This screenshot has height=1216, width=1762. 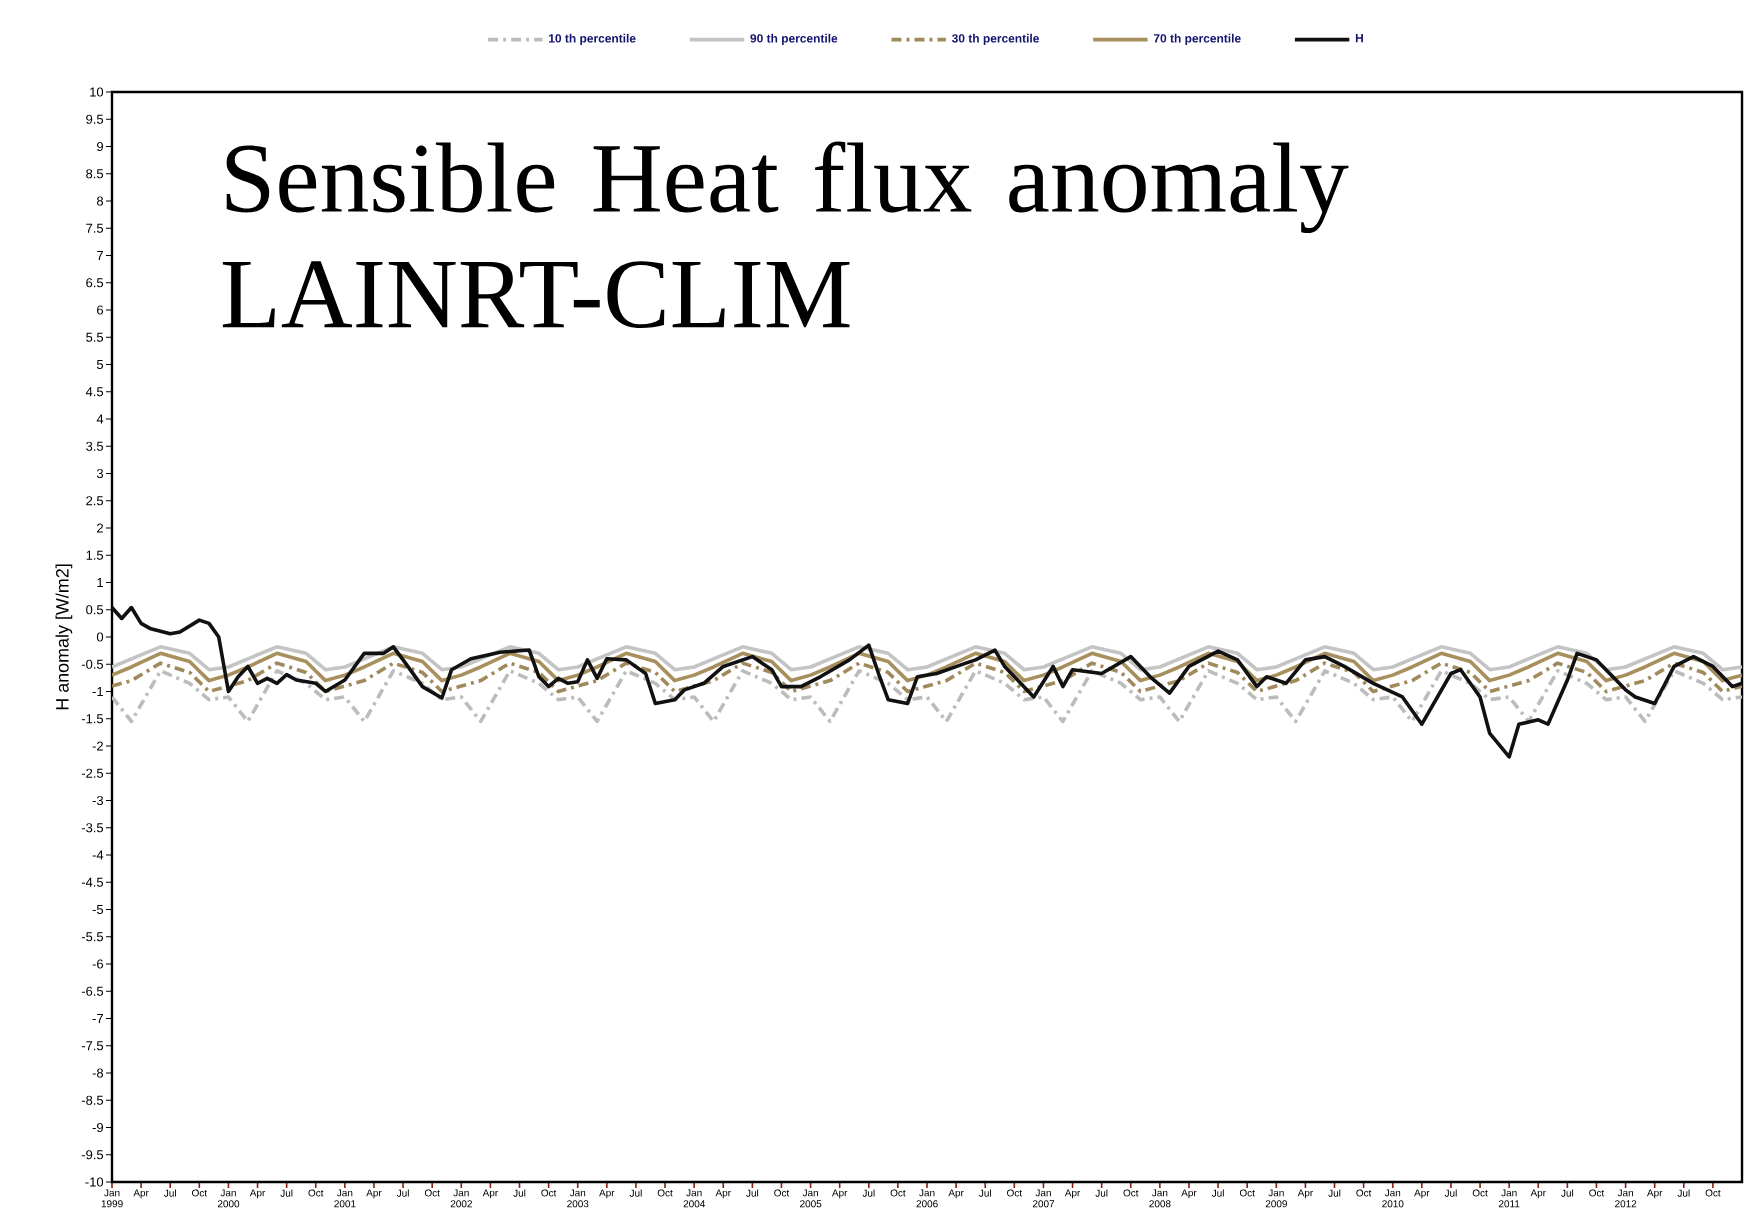 I want to click on text: Sensible Heat flux anomaly LAINRT-CLIM, so click(x=785, y=235).